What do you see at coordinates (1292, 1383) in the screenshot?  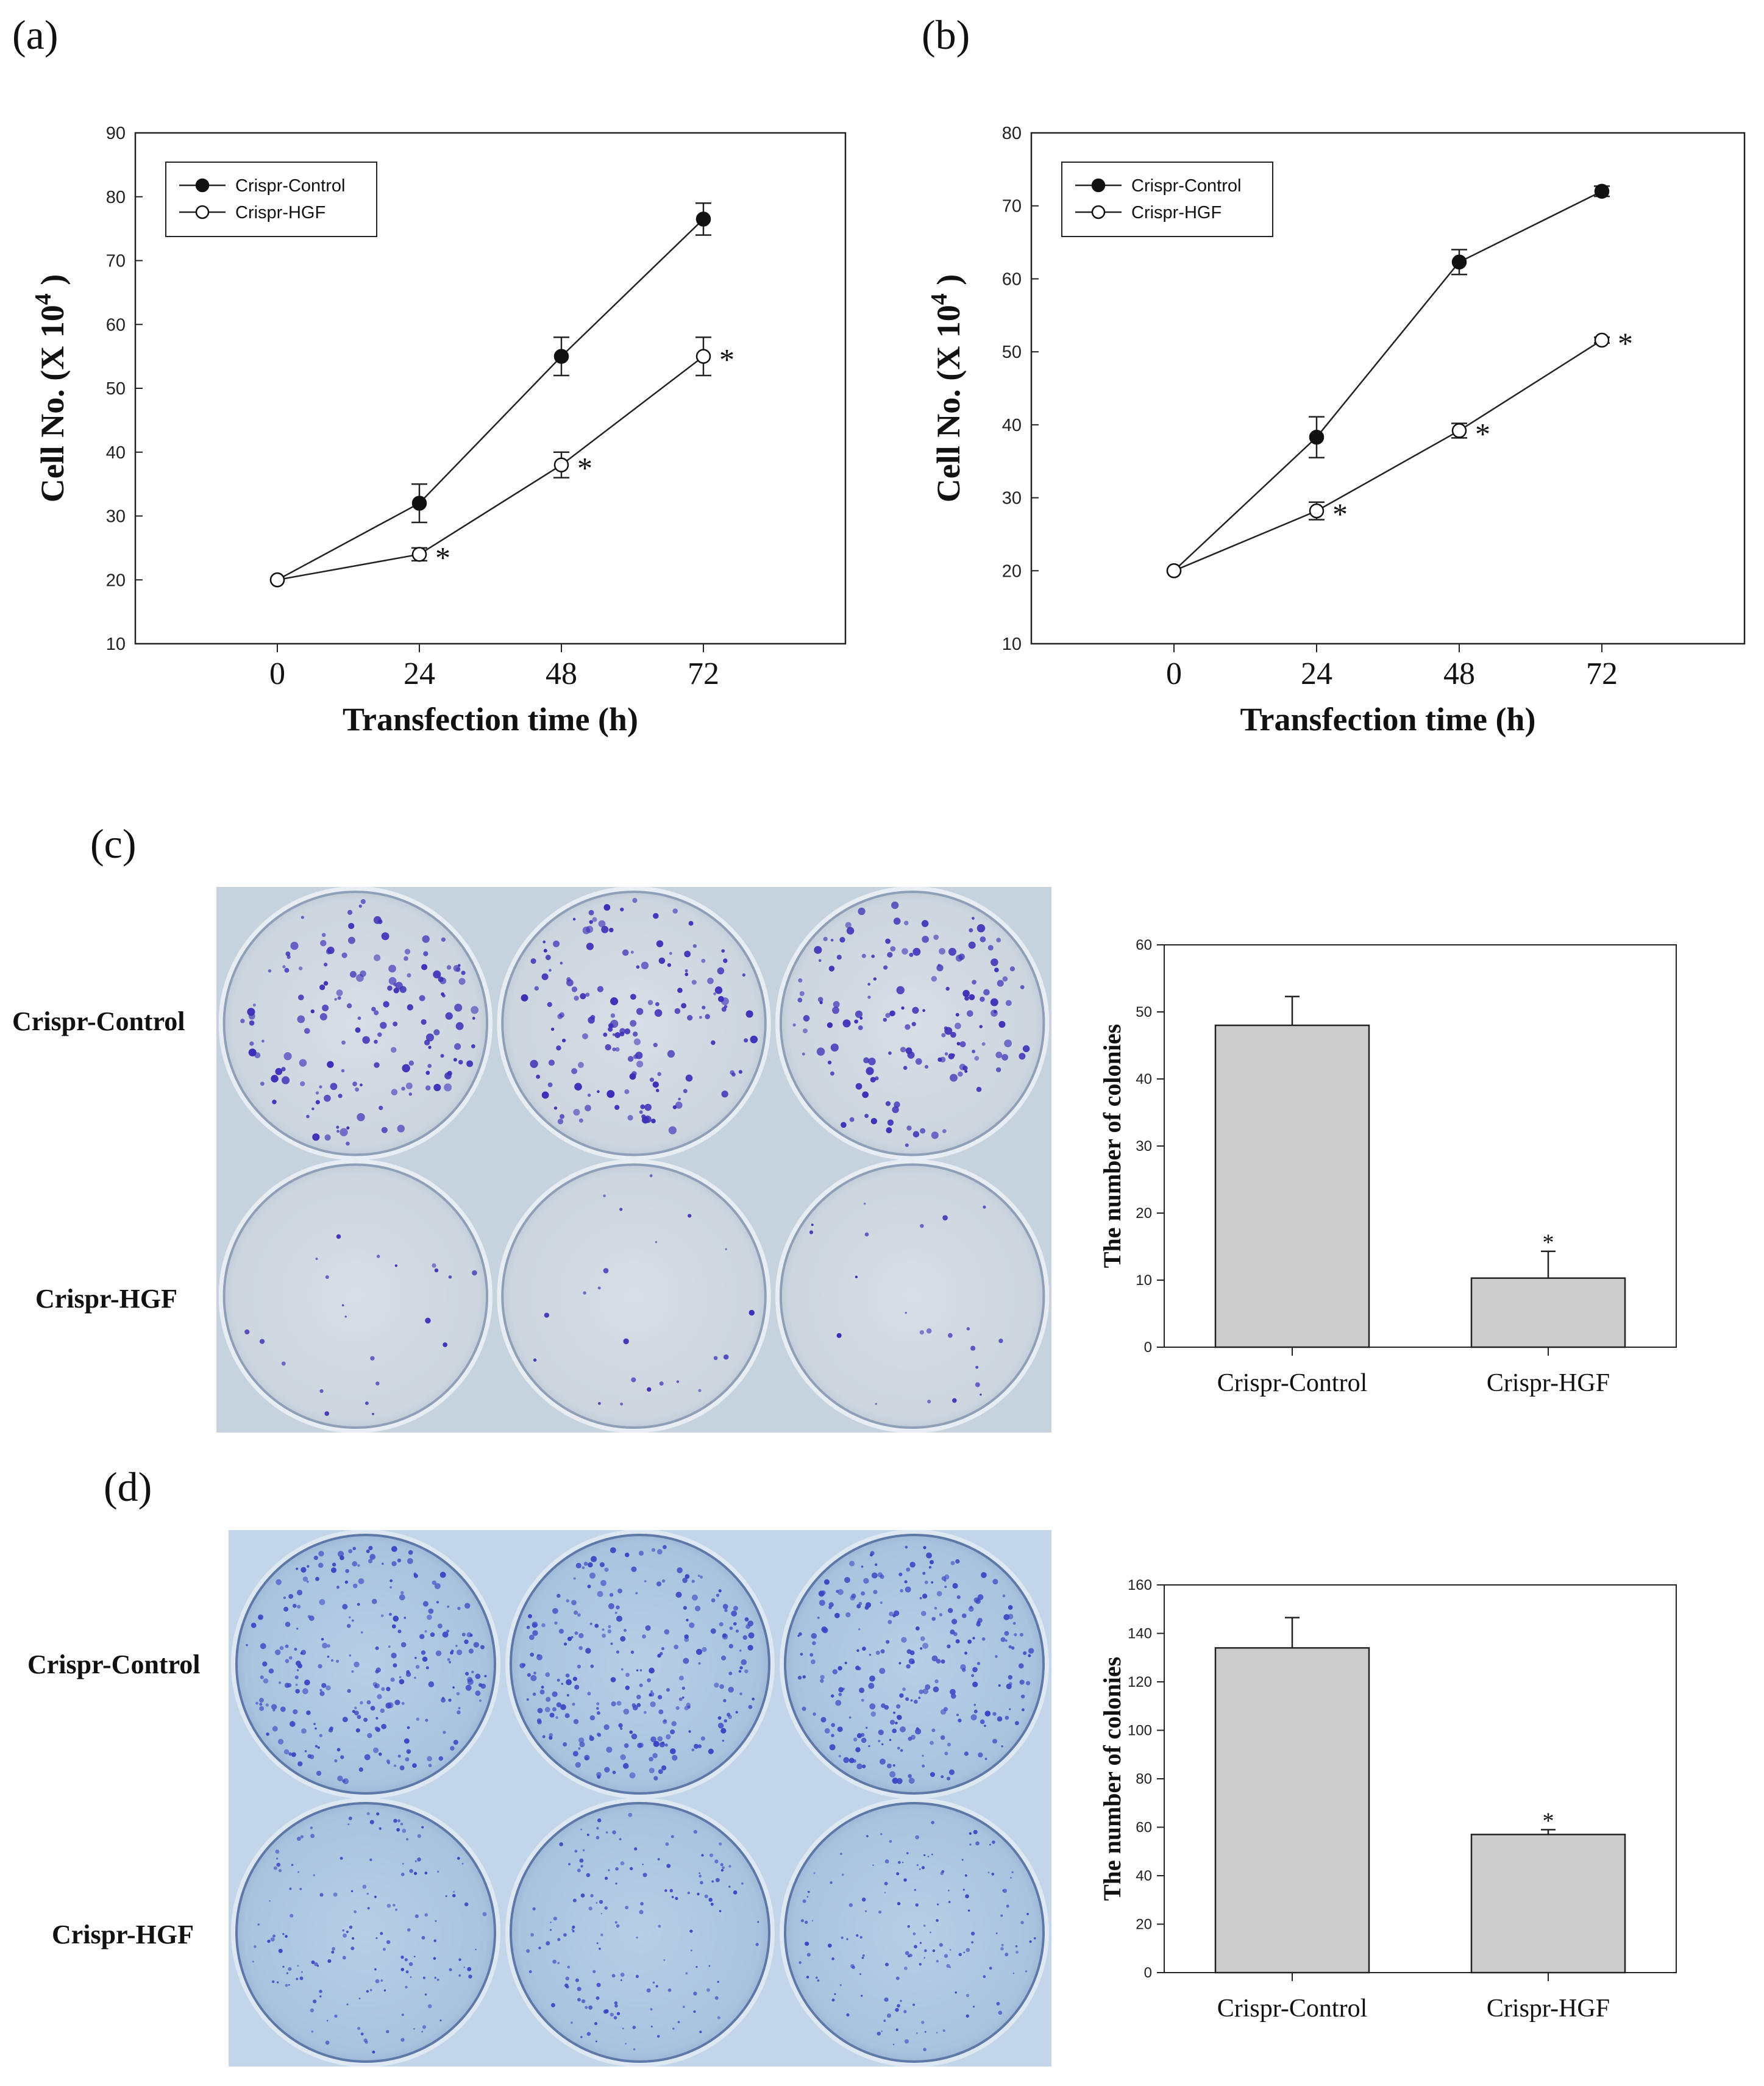 I see `x-tick-label: Crispr-Control` at bounding box center [1292, 1383].